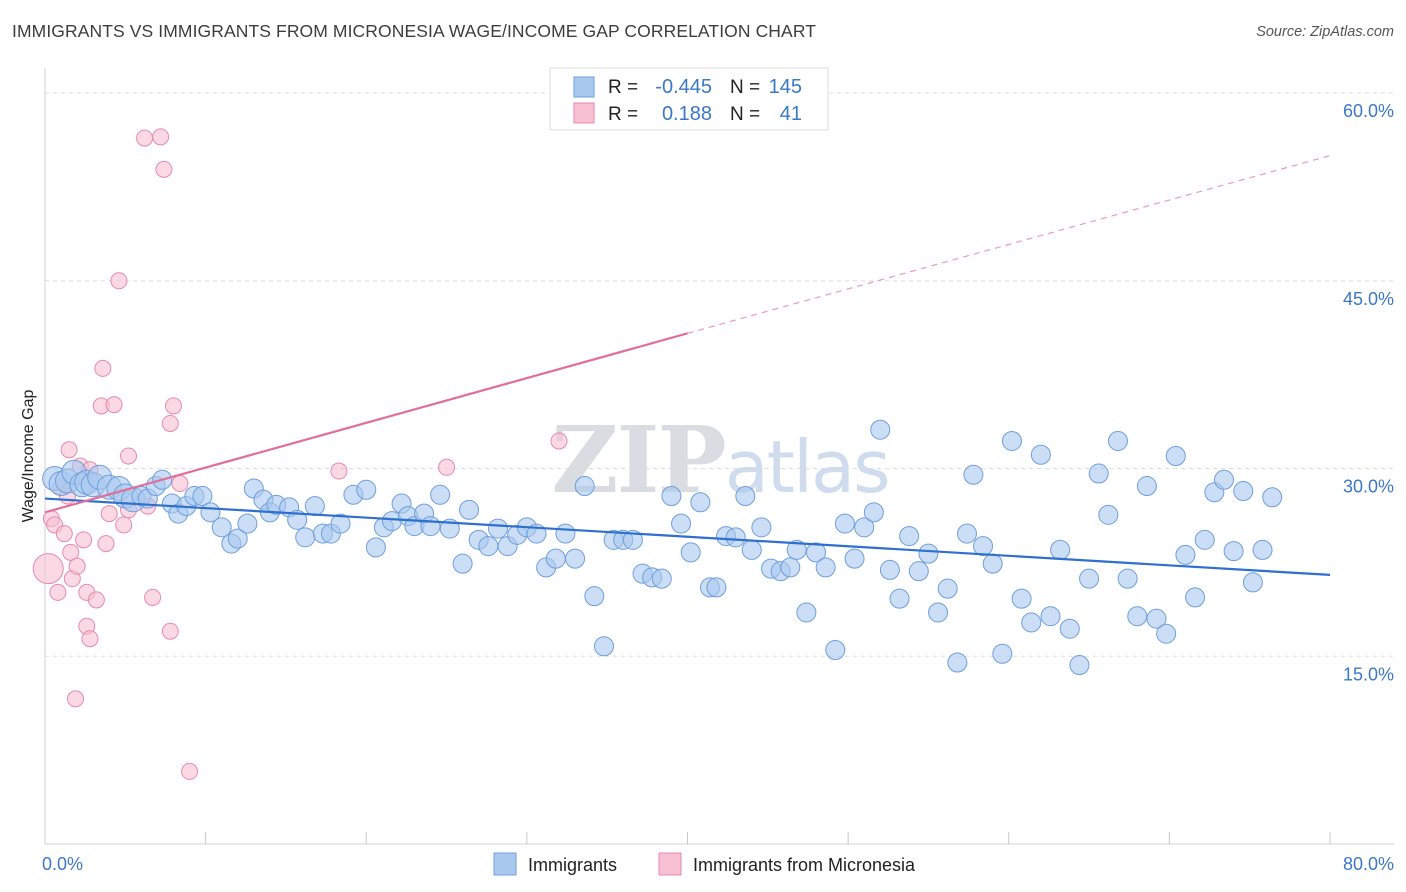  Describe the element at coordinates (745, 87) in the screenshot. I see `stats-n-label-blue: N =` at that location.